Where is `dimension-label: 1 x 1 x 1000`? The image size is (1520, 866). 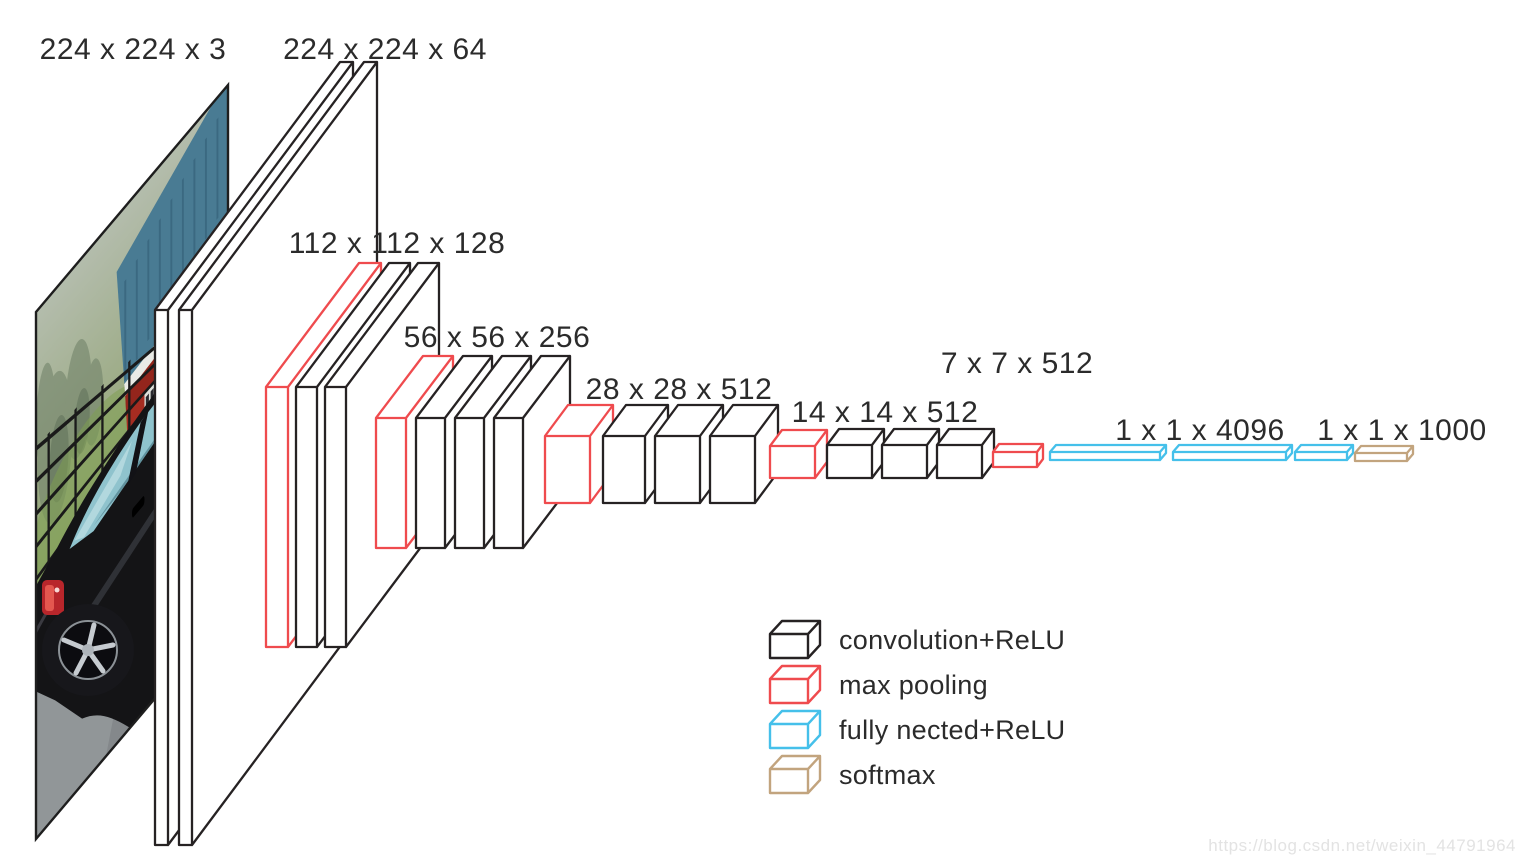
dimension-label: 1 x 1 x 1000 is located at coordinates (1401, 430).